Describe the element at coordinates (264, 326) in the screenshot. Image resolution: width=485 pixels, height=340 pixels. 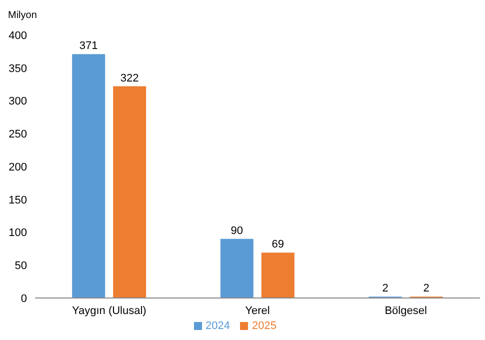
I see `legend-label: 2025` at that location.